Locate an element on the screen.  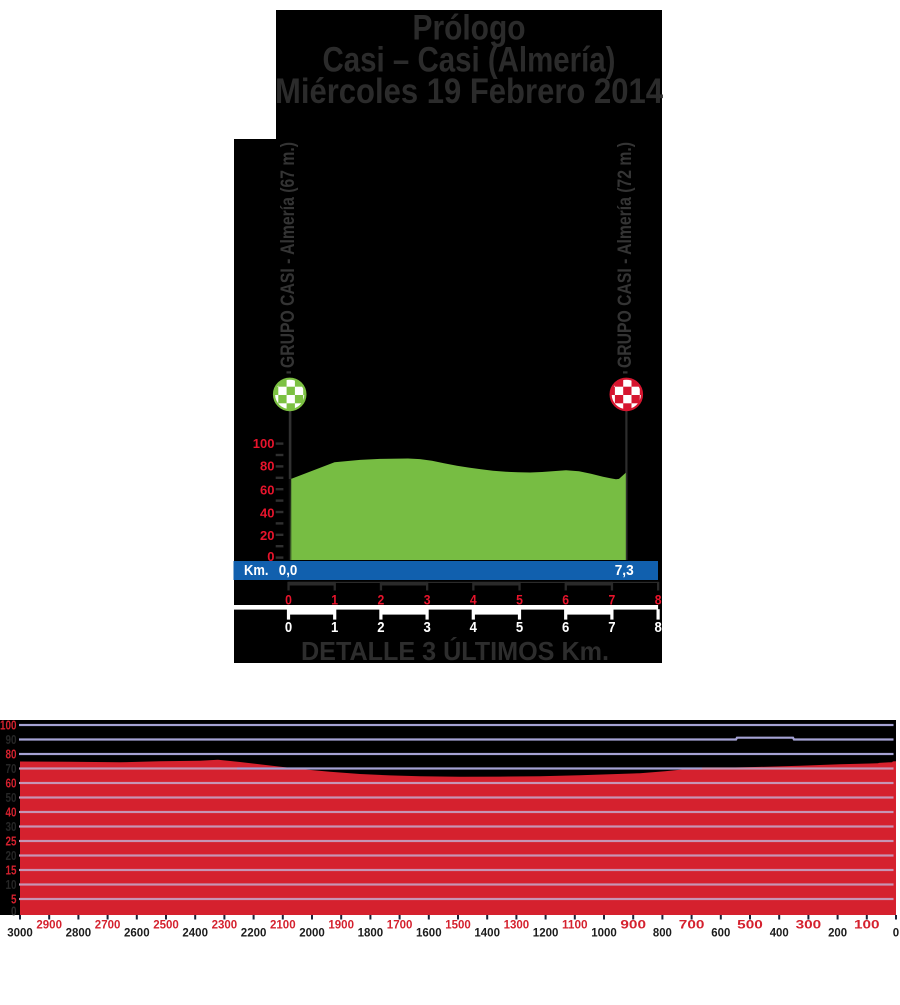
svg-text: Prólogo is located at coordinates (469, 28).